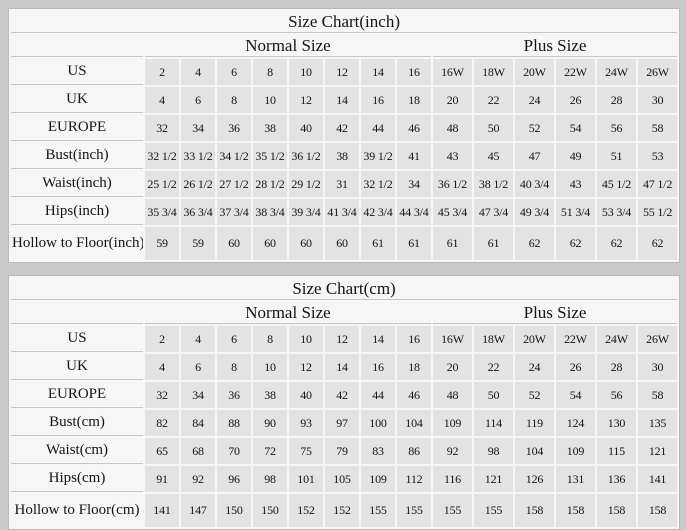 Image resolution: width=686 pixels, height=530 pixels. I want to click on size-value-cell: 88, so click(234, 423).